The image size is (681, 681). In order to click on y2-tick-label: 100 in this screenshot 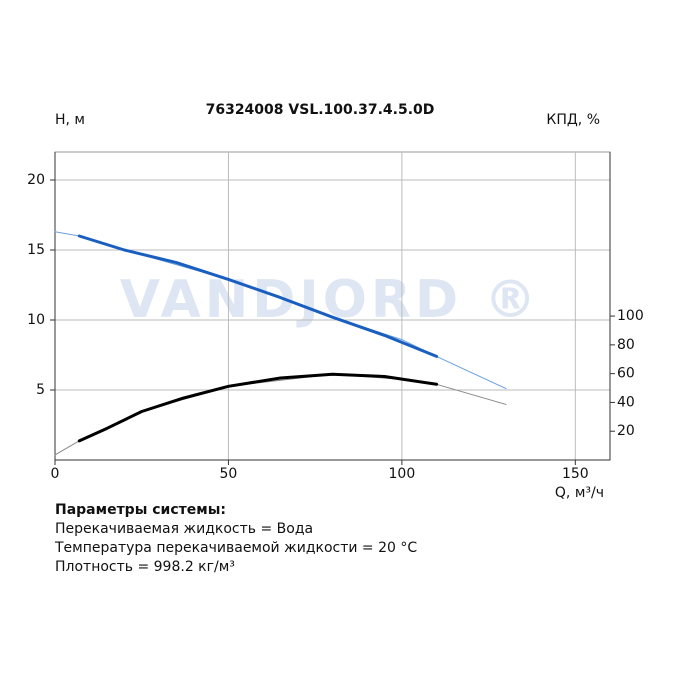, I will do `click(630, 316)`.